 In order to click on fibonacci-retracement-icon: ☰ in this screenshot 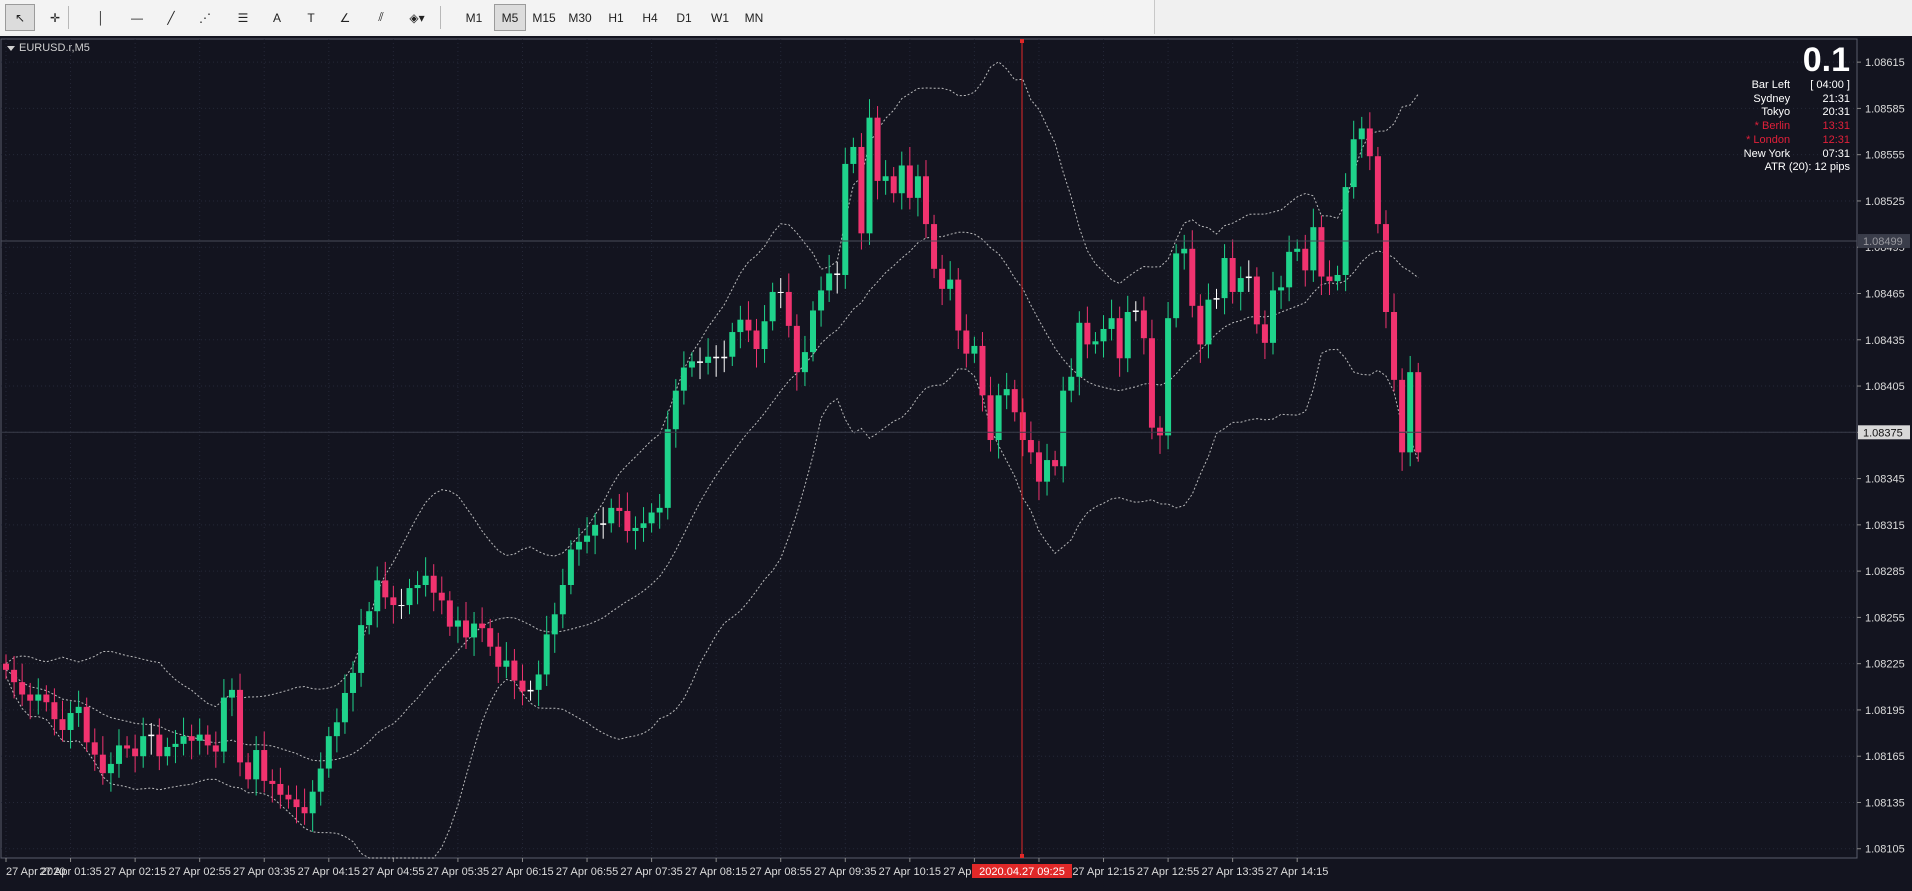, I will do `click(243, 17)`.